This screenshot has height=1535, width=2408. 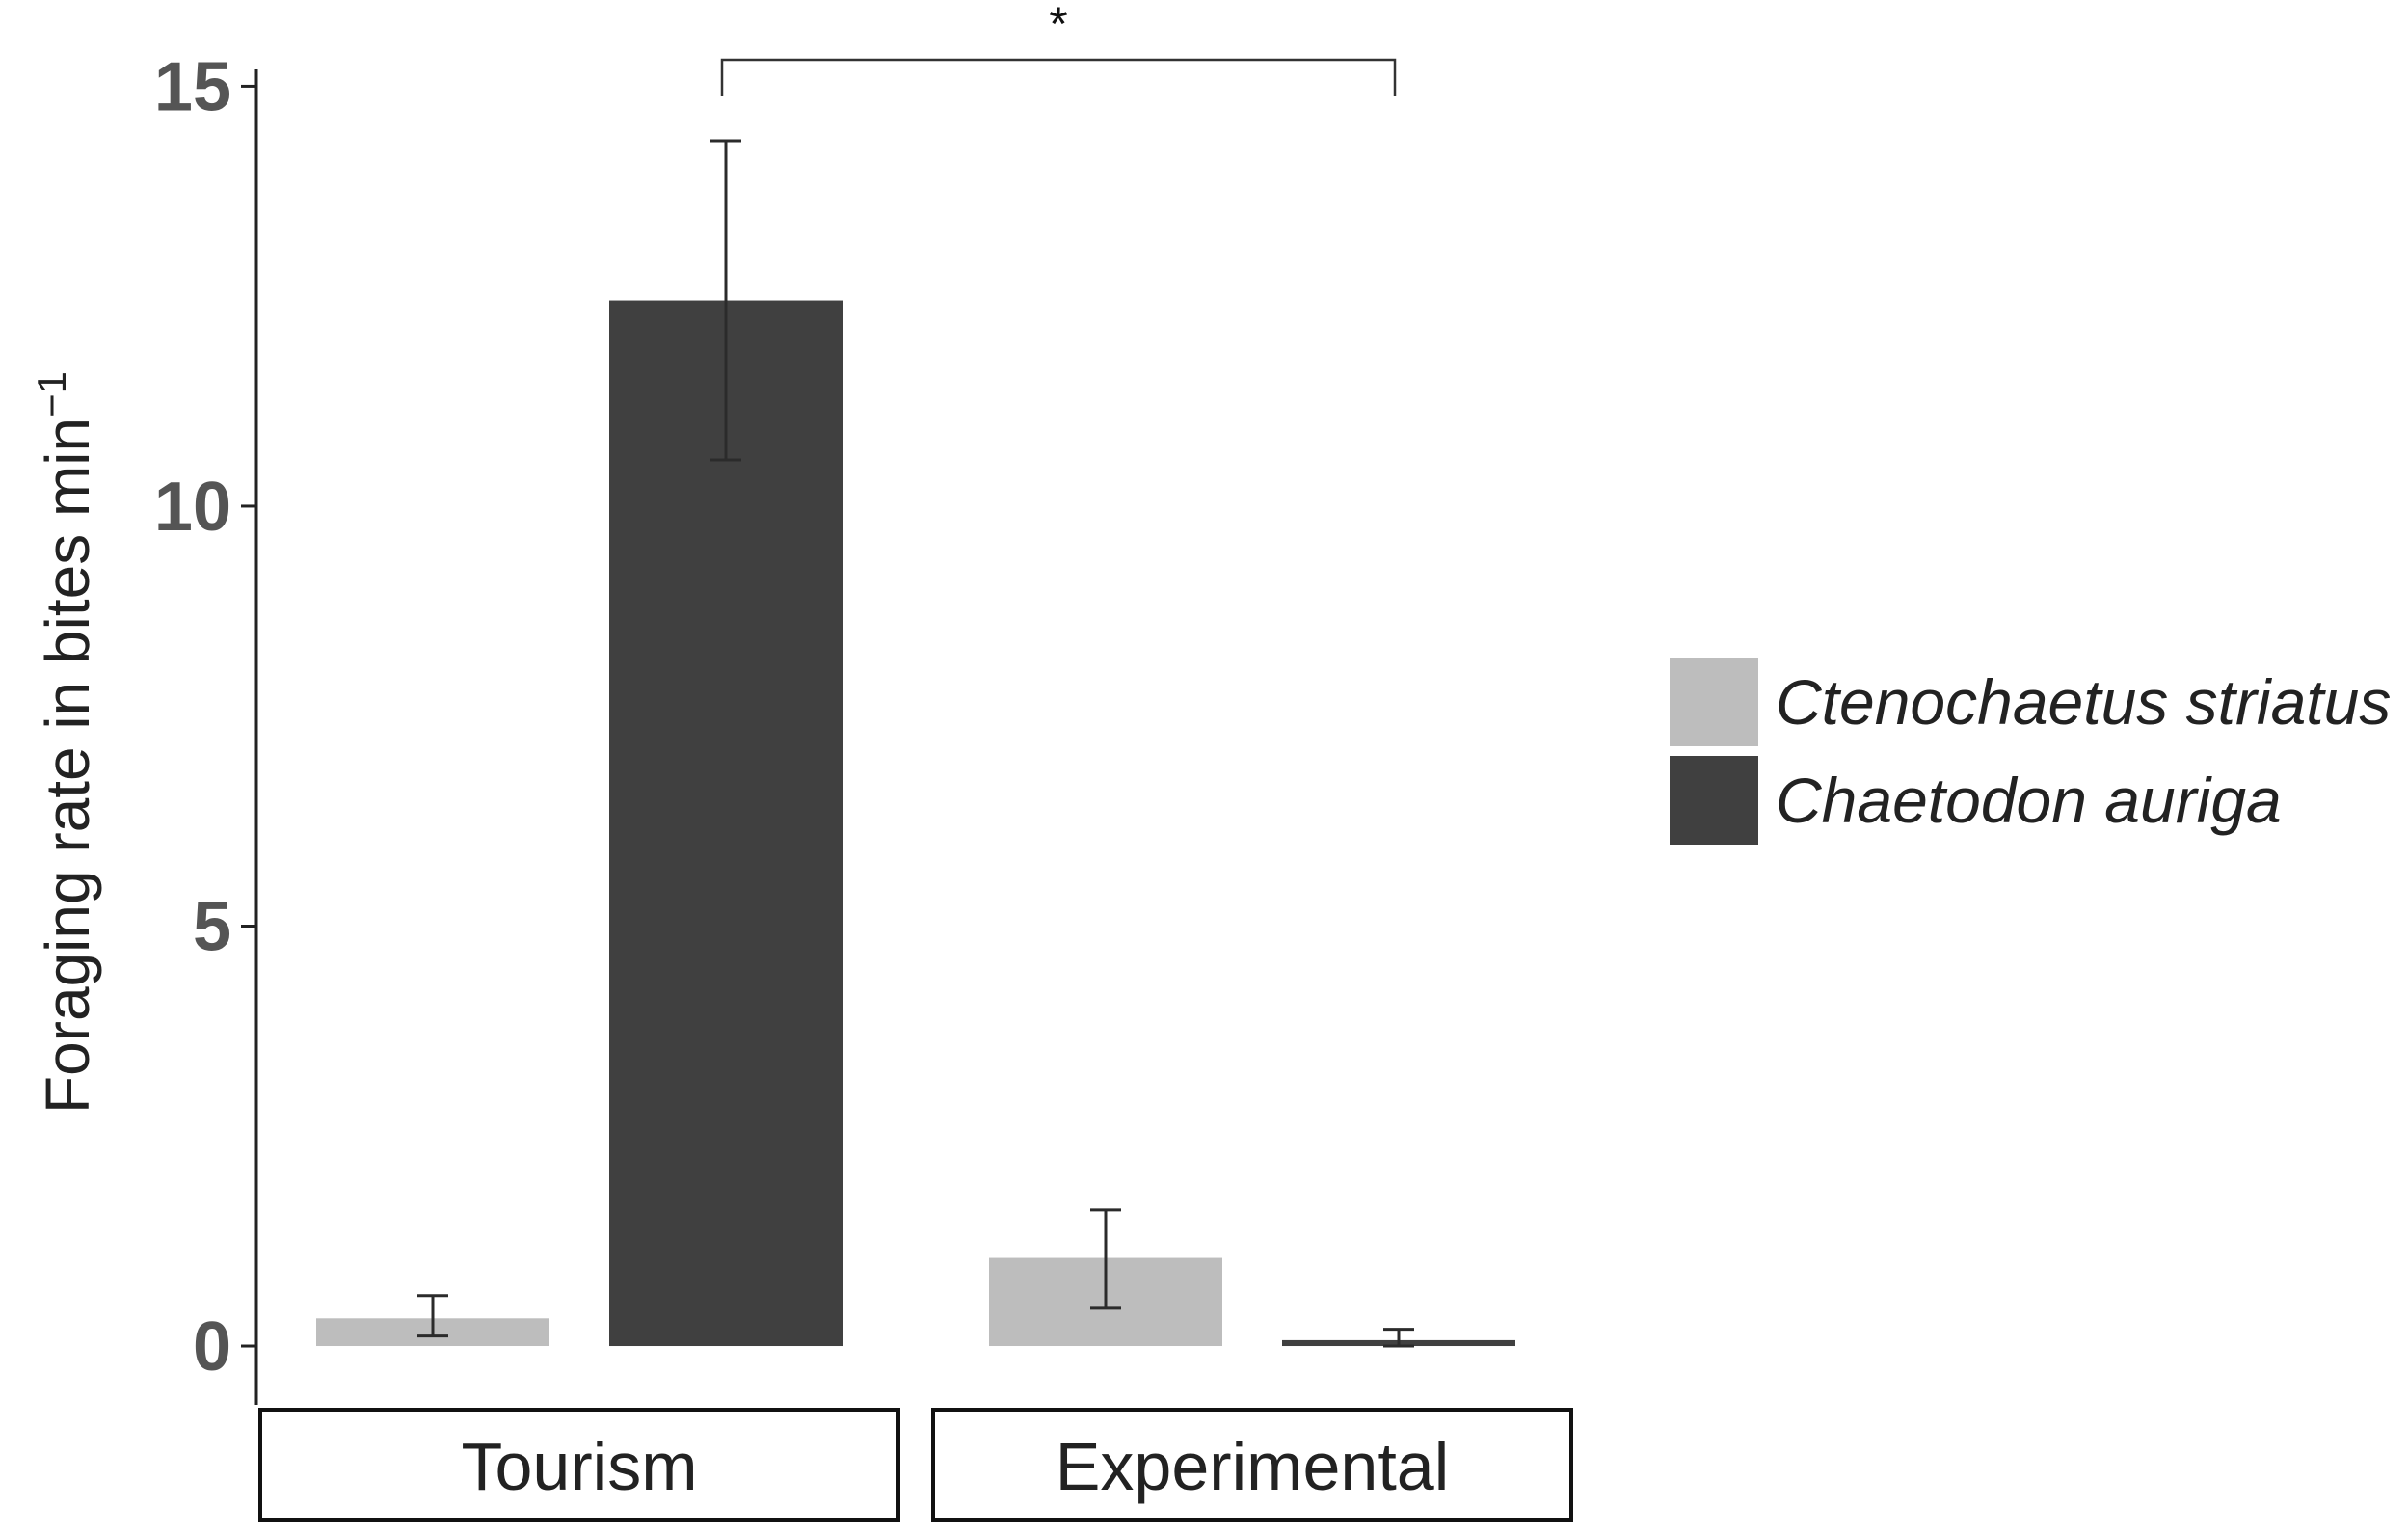 I want to click on facet-strip-label: Experimental, so click(x=1253, y=1466).